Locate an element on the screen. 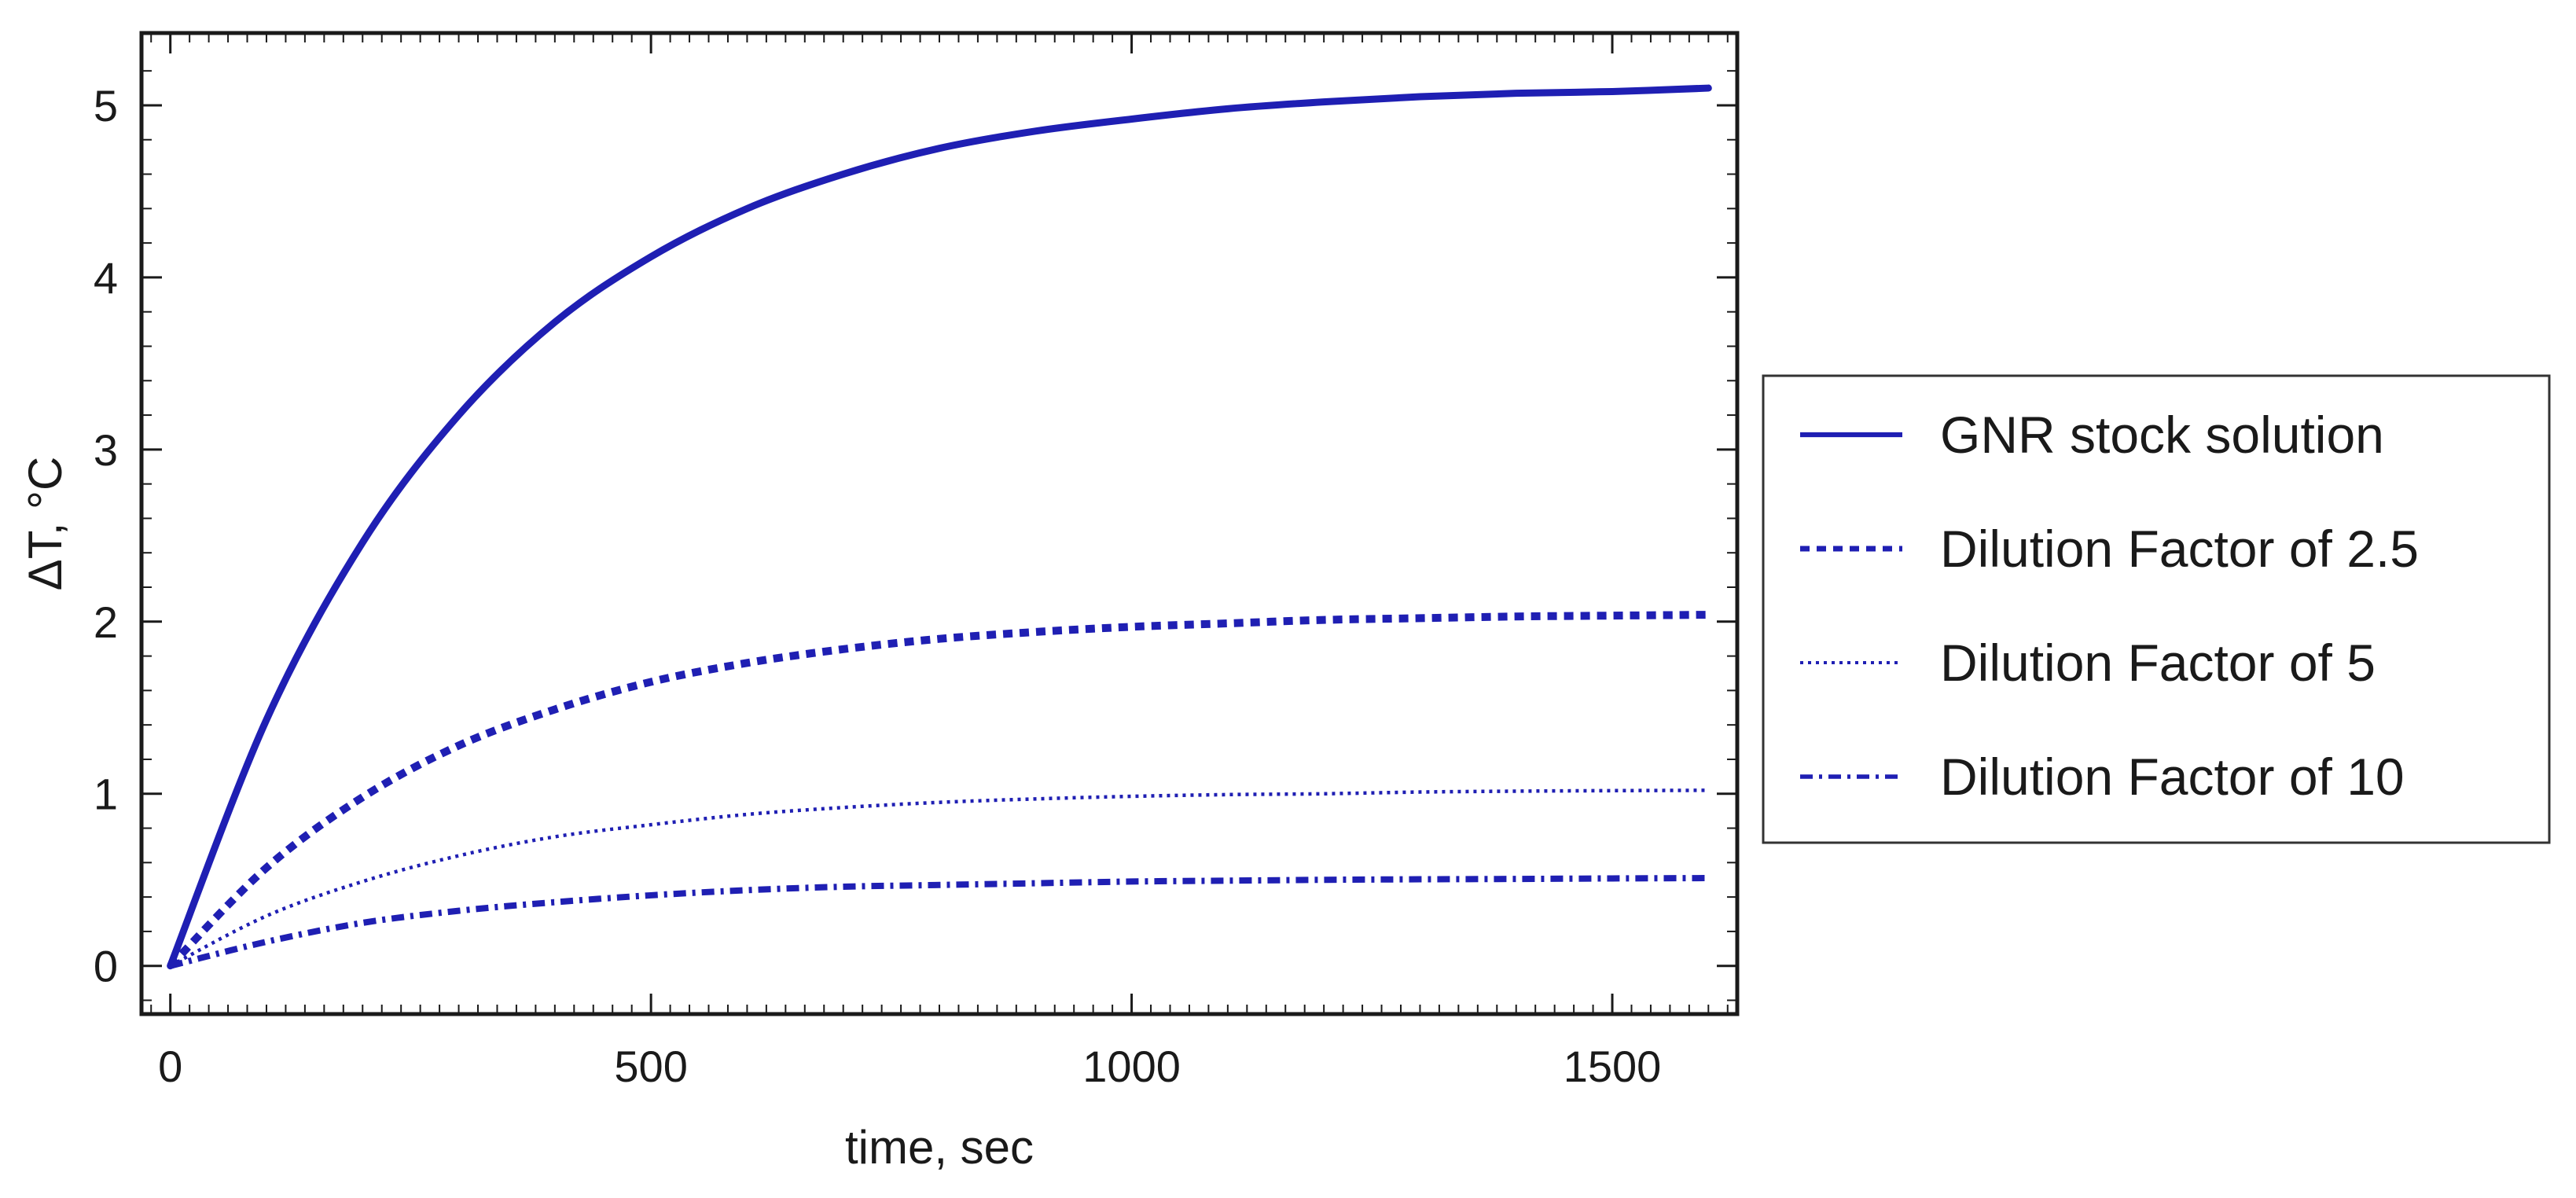  y-tick-label: 5 is located at coordinates (106, 106).